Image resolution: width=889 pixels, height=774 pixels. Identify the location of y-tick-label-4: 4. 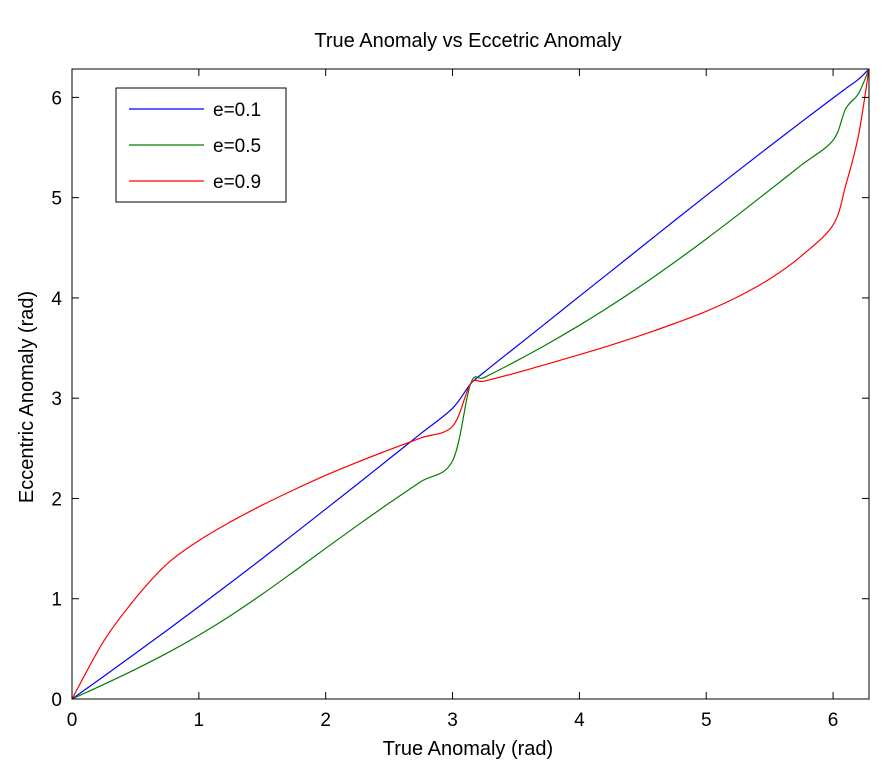
(56, 299).